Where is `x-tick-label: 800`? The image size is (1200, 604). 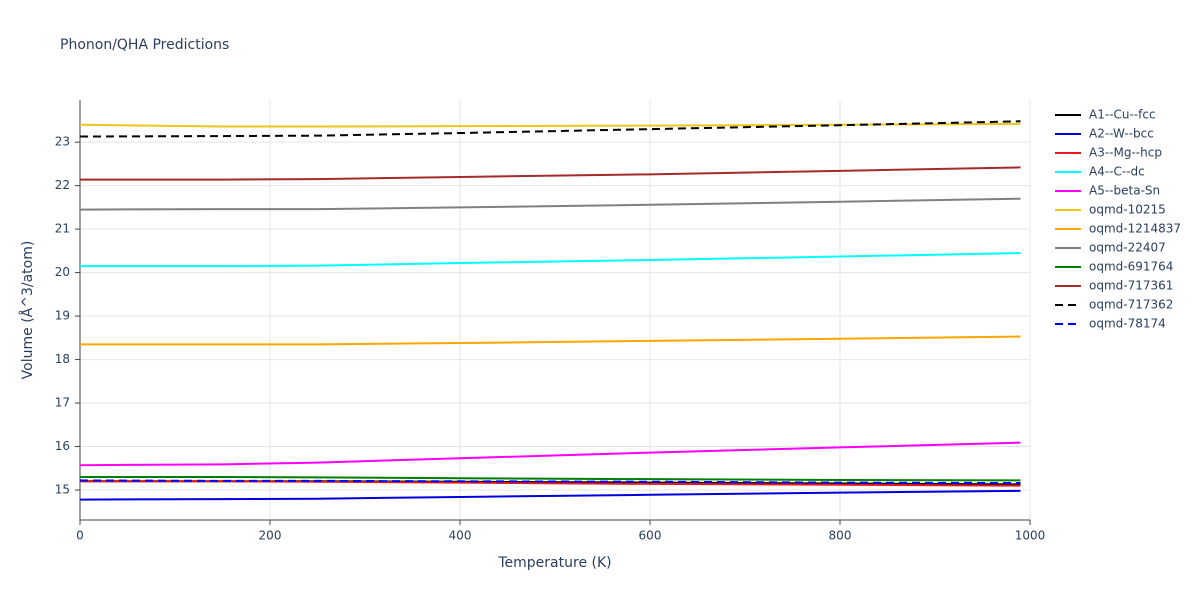 x-tick-label: 800 is located at coordinates (840, 536).